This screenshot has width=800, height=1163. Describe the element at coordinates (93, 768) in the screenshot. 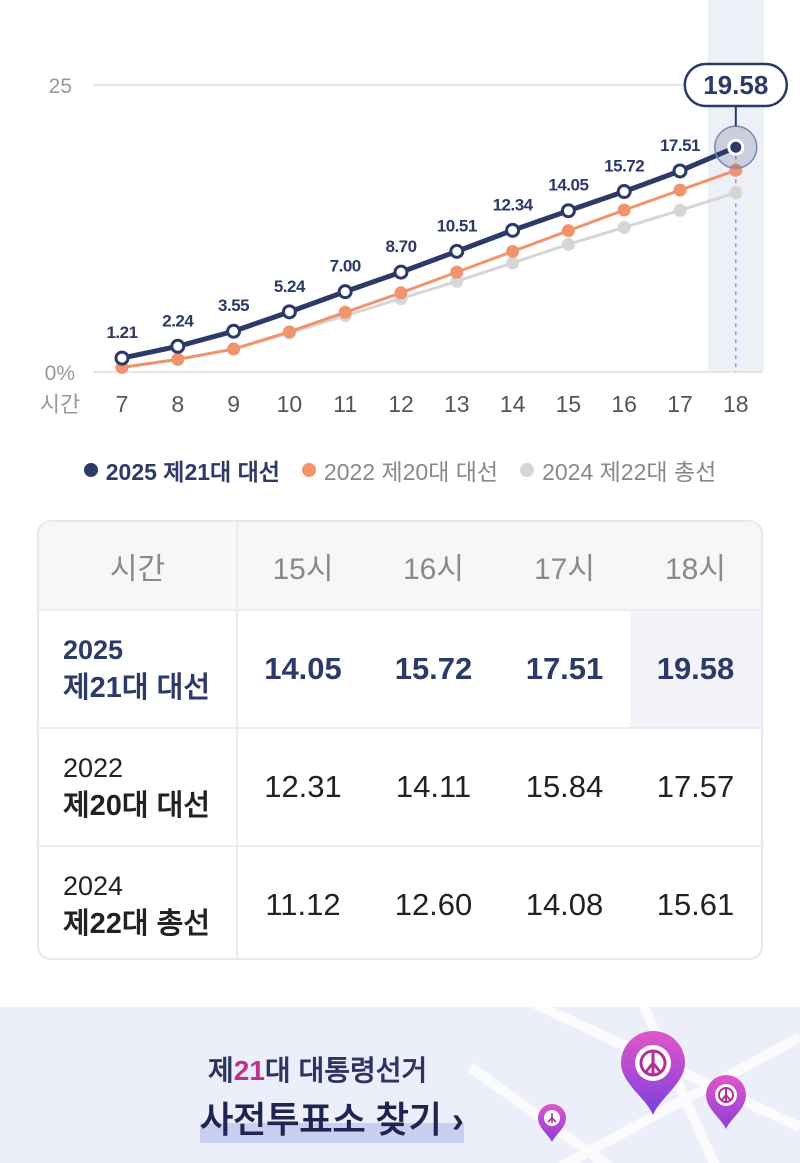

I see `row-year: 2022` at that location.